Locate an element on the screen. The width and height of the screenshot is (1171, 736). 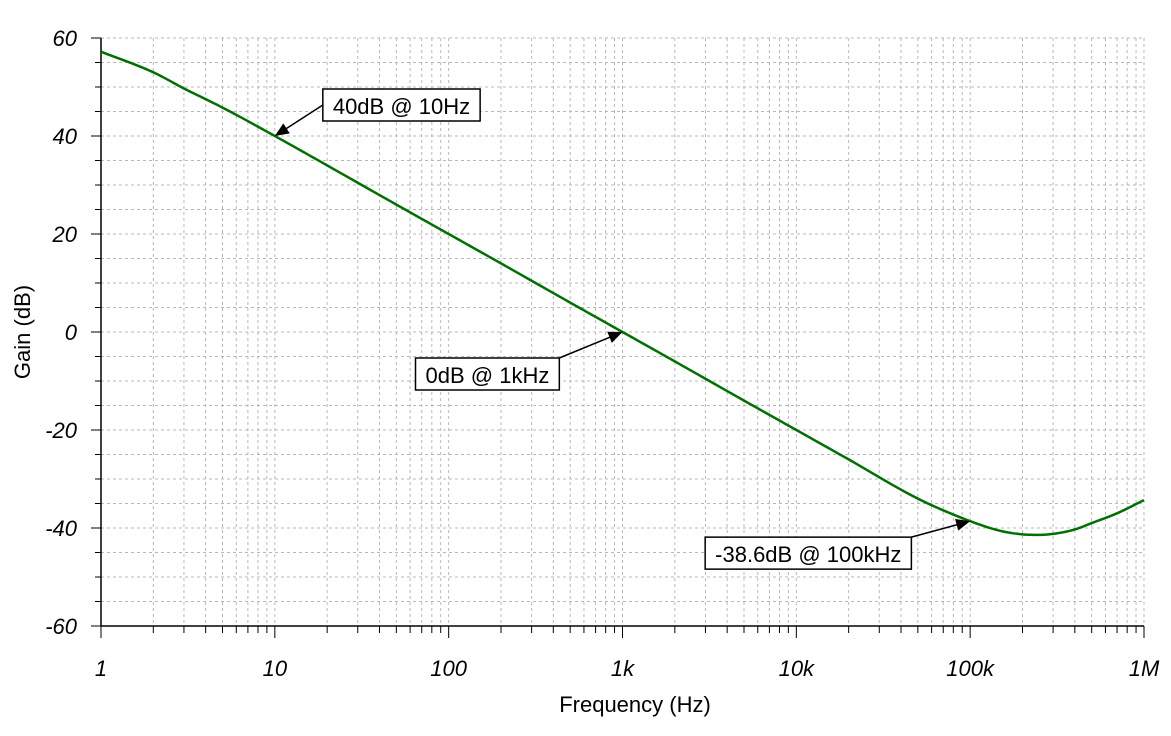
x-tick-label: 1 is located at coordinates (101, 668).